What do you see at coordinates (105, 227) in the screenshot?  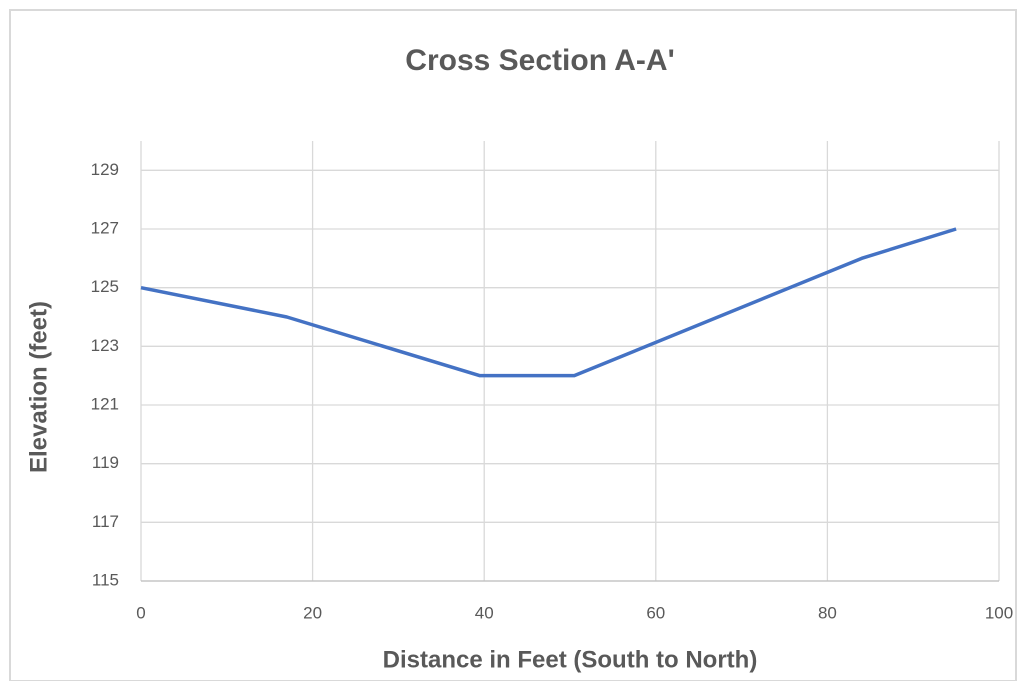 I see `y-tick-label: 127` at bounding box center [105, 227].